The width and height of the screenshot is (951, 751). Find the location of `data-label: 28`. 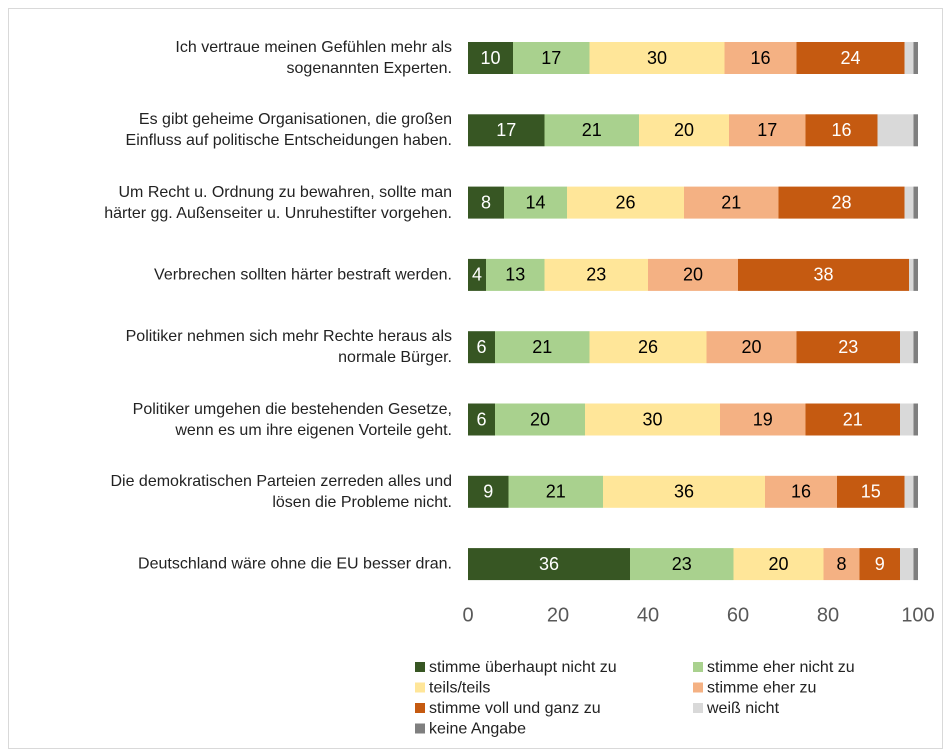

data-label: 28 is located at coordinates (841, 202).